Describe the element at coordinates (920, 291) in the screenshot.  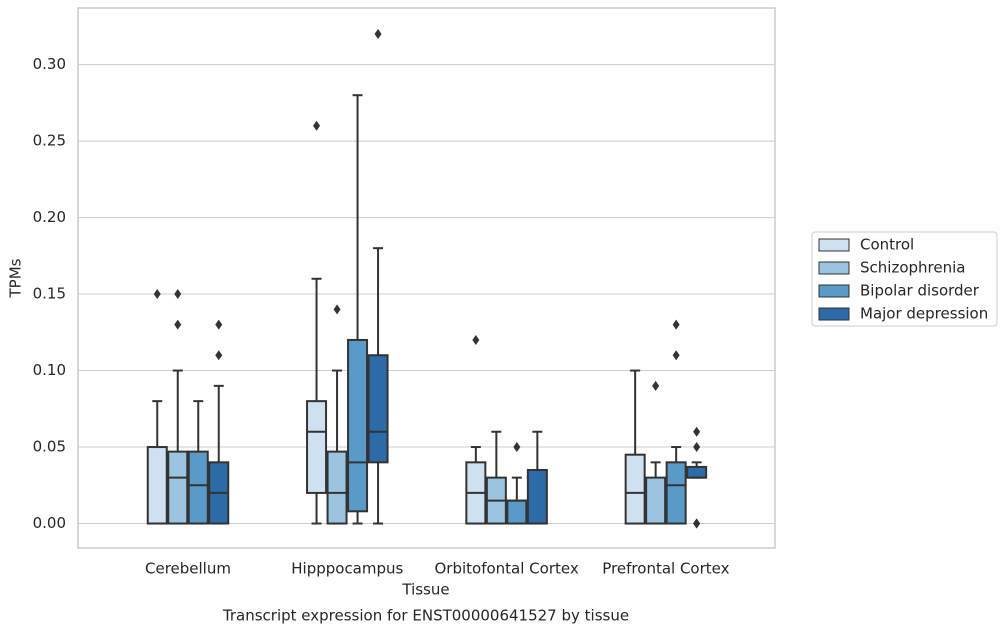
I see `legend-label: Bipolar disorder` at that location.